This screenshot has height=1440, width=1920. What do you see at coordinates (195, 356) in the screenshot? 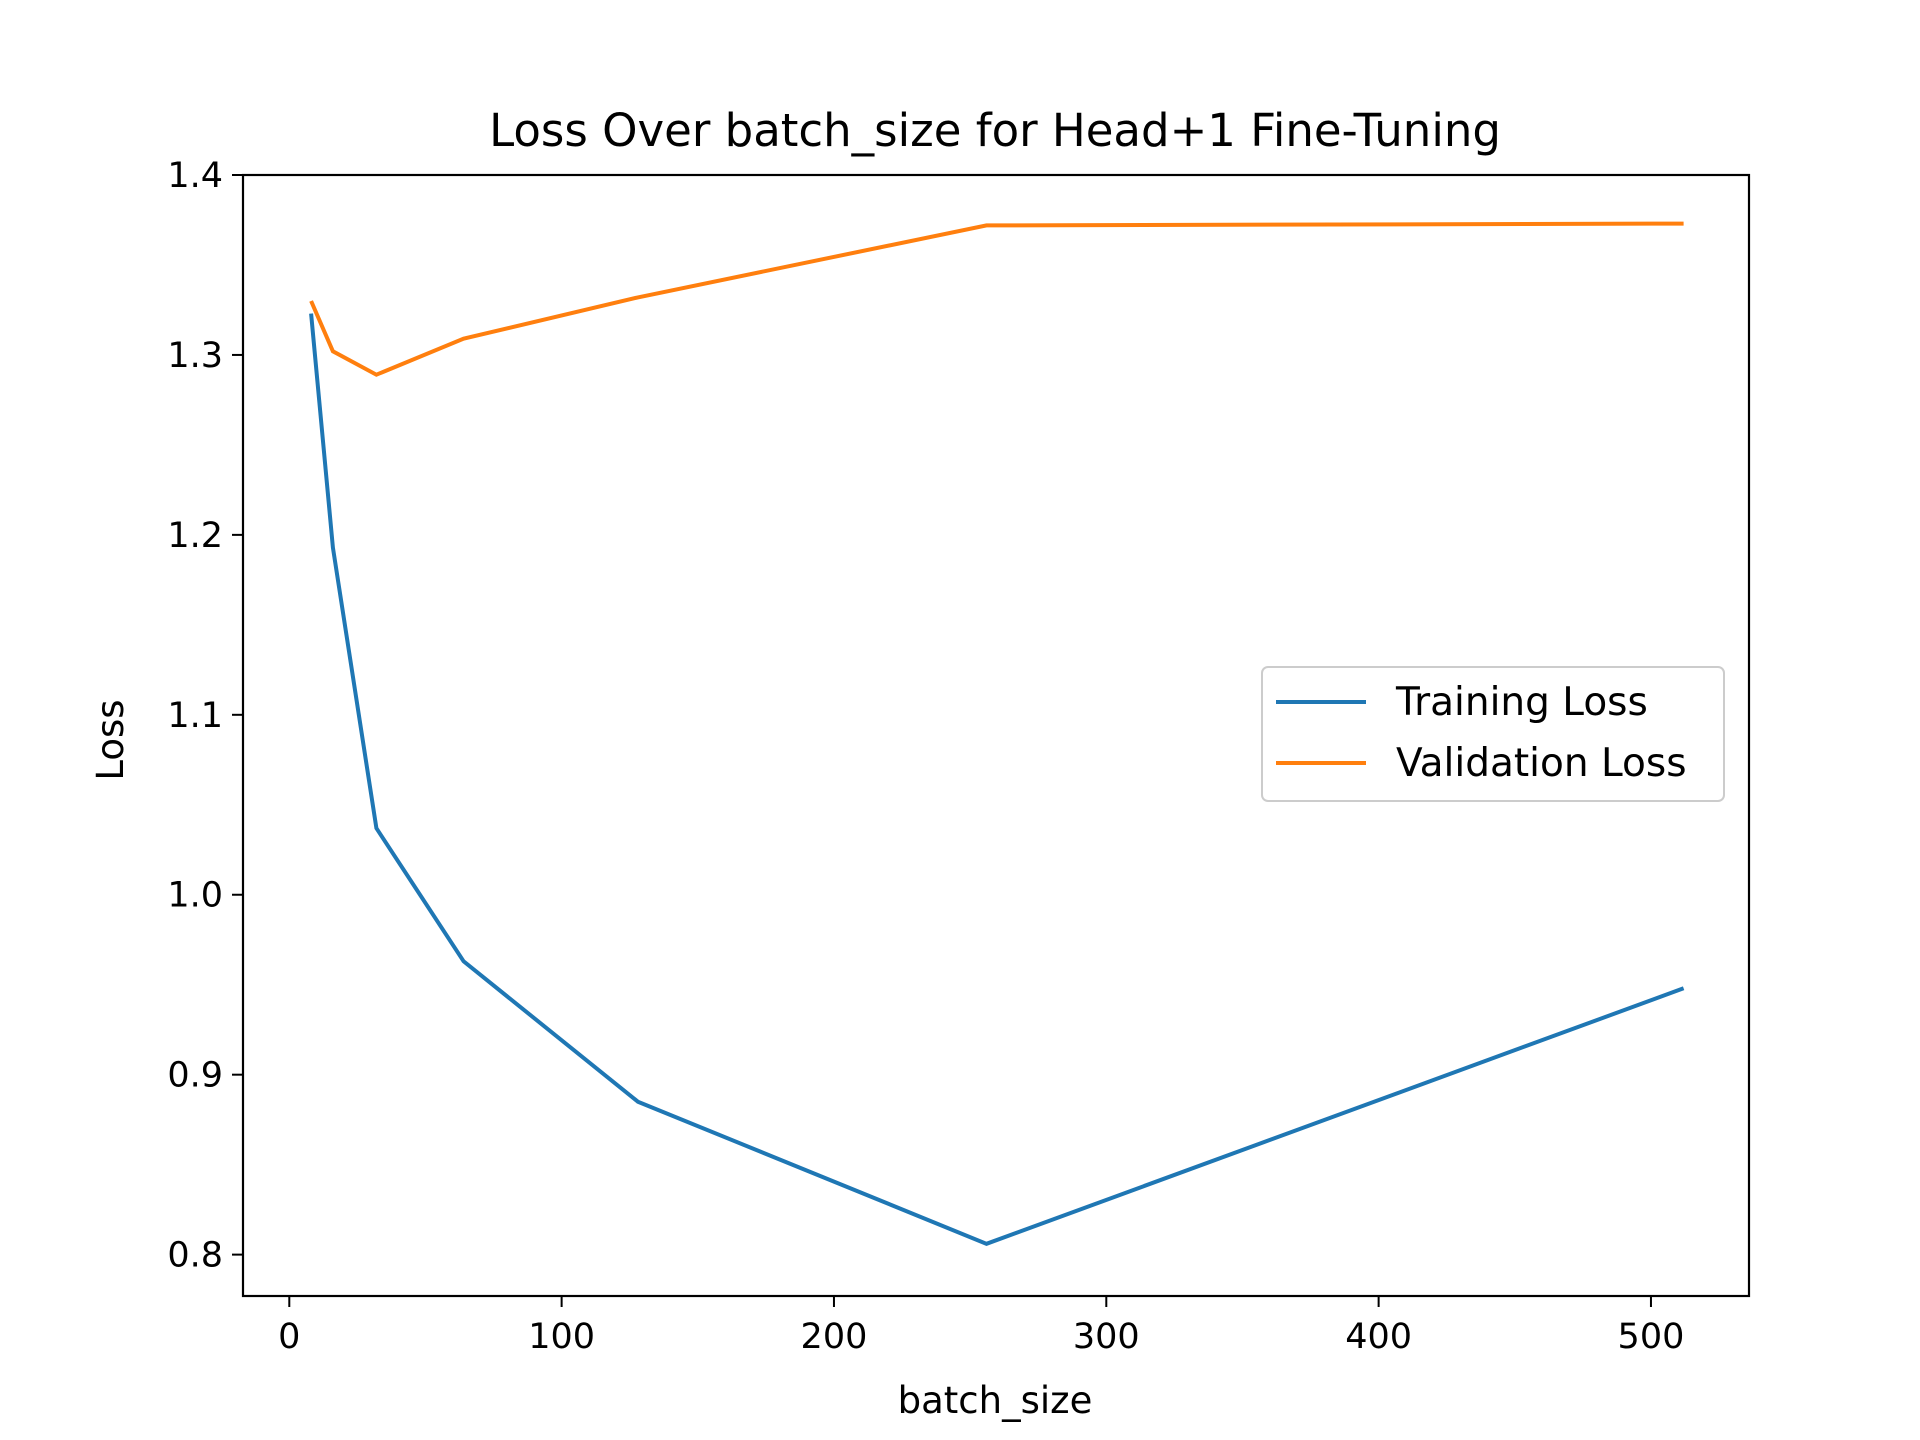
I see `y-tick-label: 1.3` at bounding box center [195, 356].